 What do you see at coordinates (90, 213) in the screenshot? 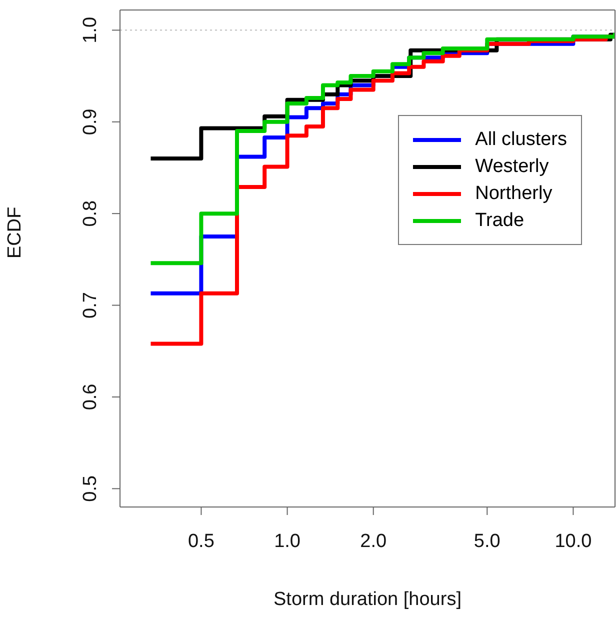
I see `y-tick-label: 0.8` at bounding box center [90, 213].